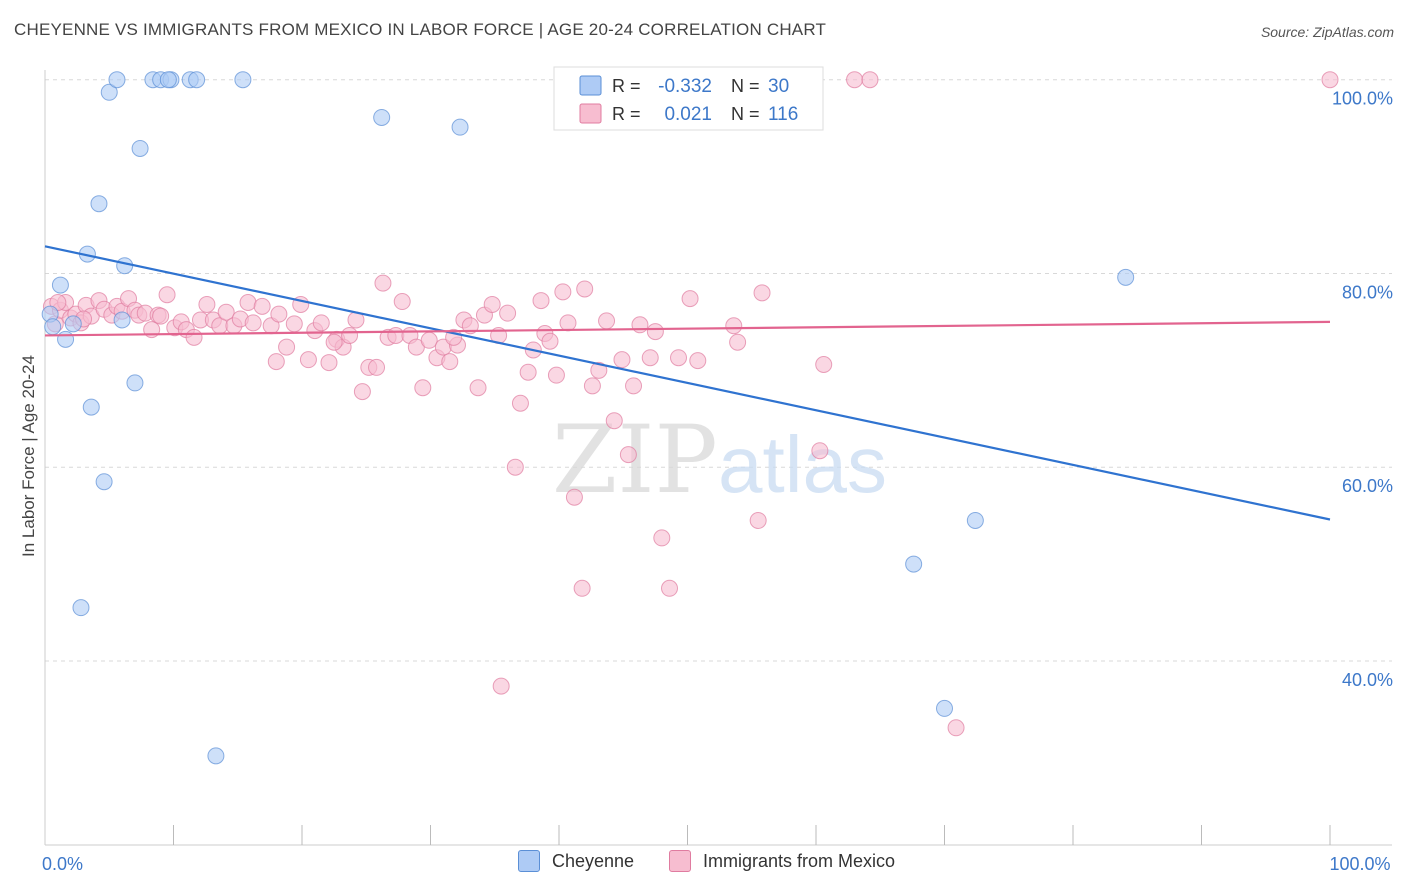  What do you see at coordinates (1367, 680) in the screenshot?
I see `y-tick-label-3: 40.0%` at bounding box center [1367, 680].